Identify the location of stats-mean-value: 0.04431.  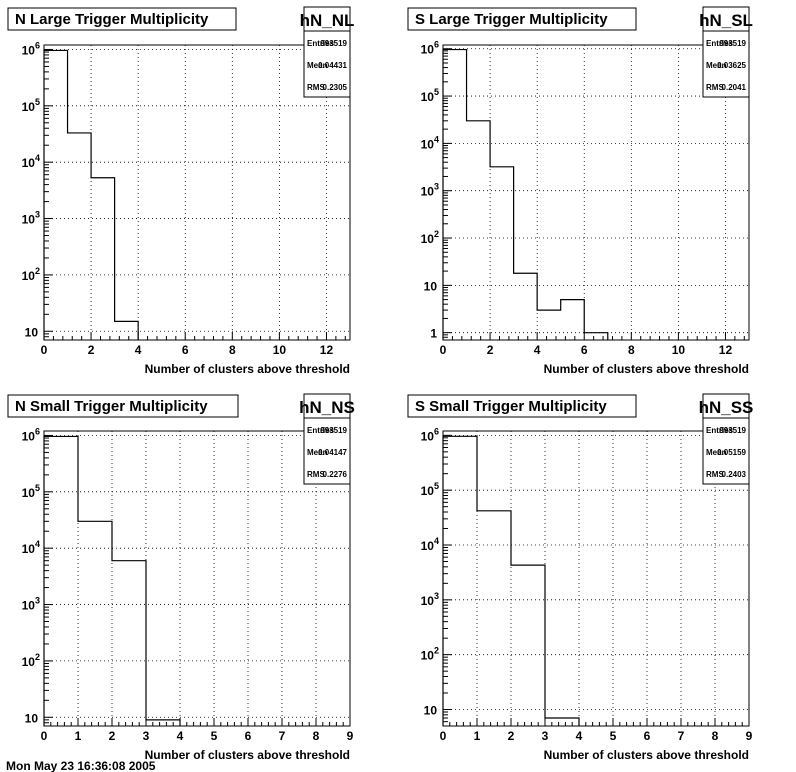
(332, 65).